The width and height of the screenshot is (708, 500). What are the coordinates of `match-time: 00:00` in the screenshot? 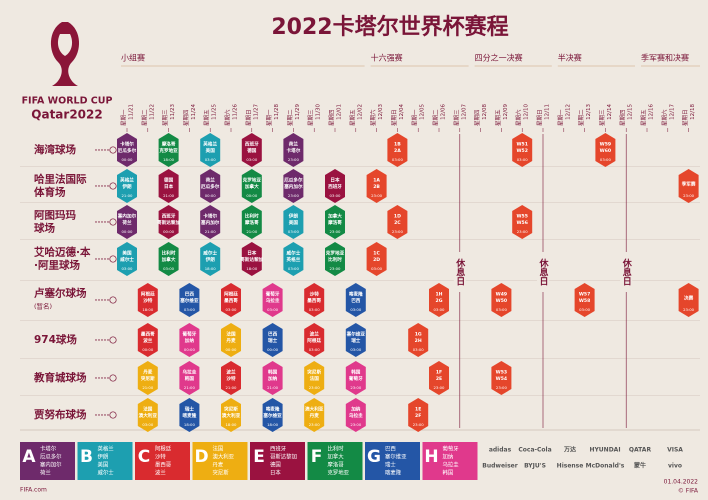 It's located at (232, 349).